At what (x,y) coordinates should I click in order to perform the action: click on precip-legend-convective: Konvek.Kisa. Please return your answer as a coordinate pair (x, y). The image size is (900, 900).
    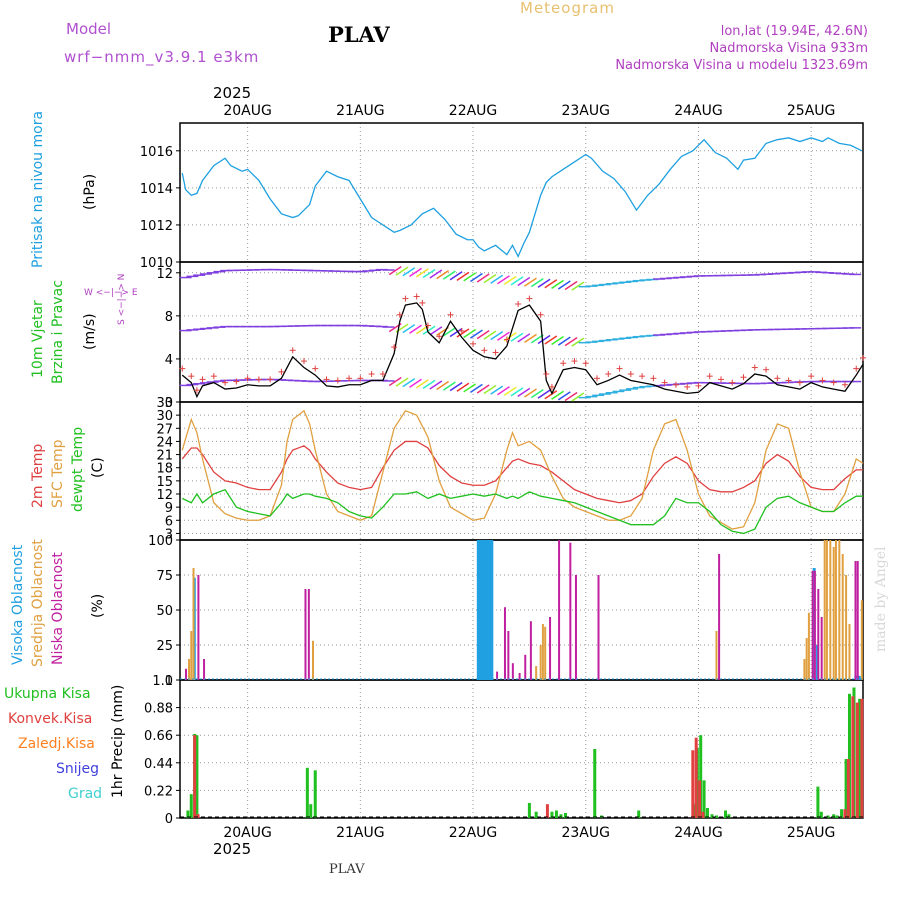
    Looking at the image, I should click on (50, 719).